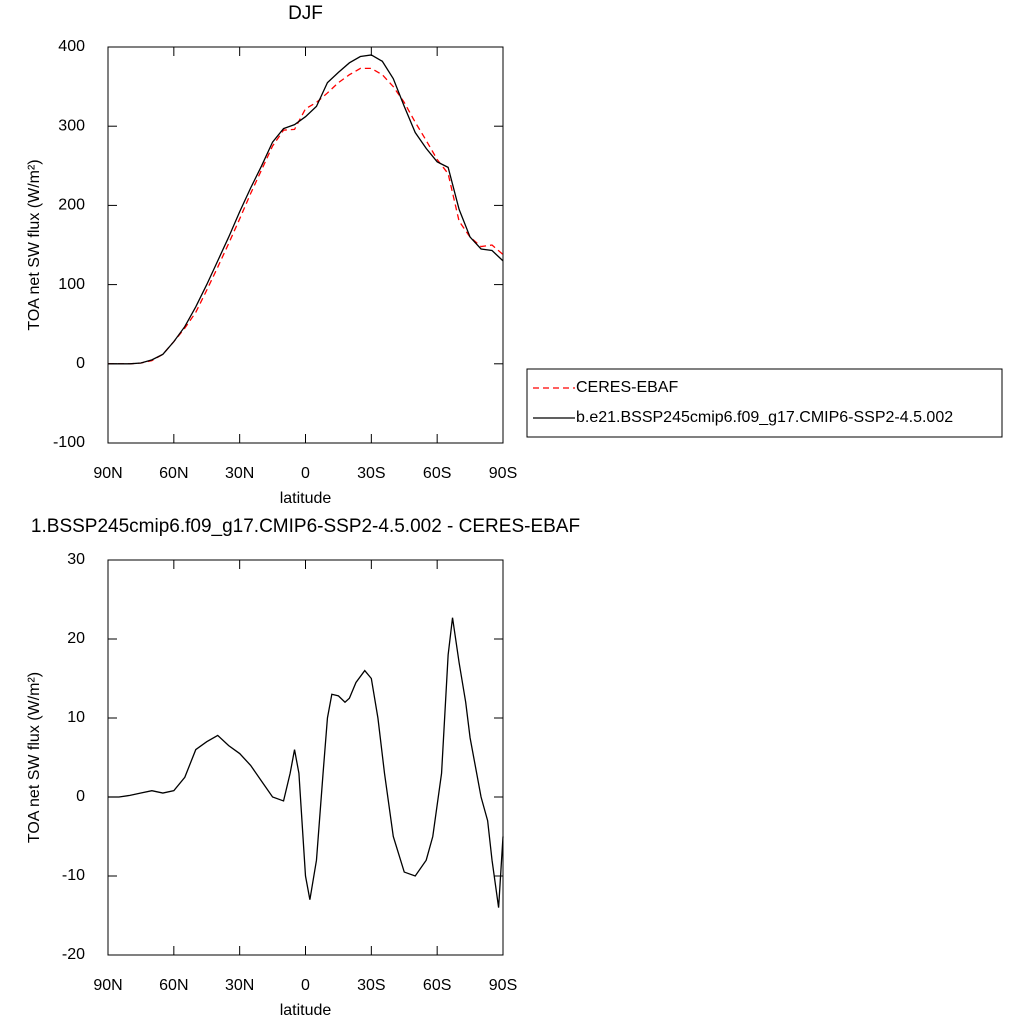 The width and height of the screenshot is (1024, 1024). Describe the element at coordinates (69, 442) in the screenshot. I see `y-tick-label: -100` at that location.